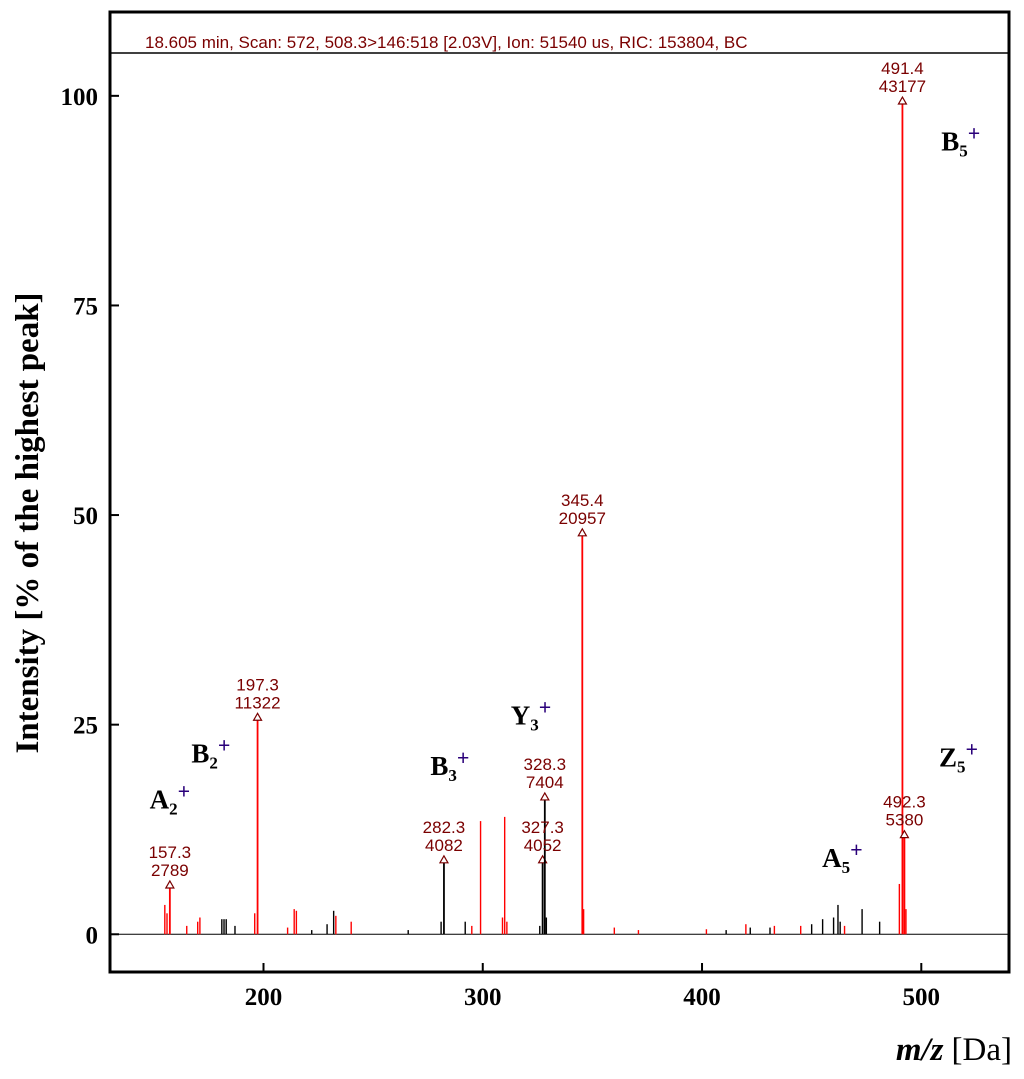 The height and width of the screenshot is (1079, 1024). I want to click on ion-label: B5+, so click(960, 140).